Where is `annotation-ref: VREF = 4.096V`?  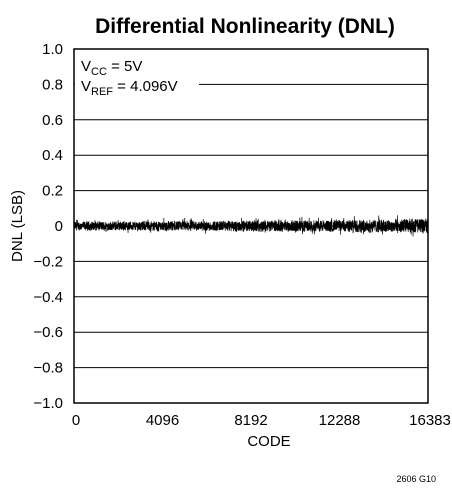
annotation-ref: VREF = 4.096V is located at coordinates (129, 88).